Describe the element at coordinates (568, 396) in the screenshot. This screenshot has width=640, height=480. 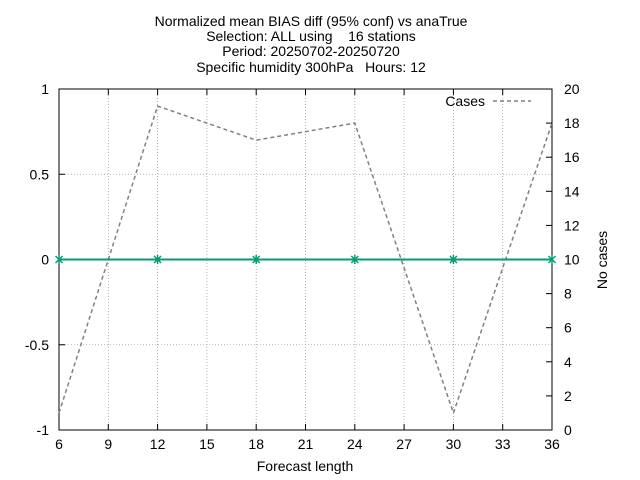
I see `y2-tick-label: 2` at that location.